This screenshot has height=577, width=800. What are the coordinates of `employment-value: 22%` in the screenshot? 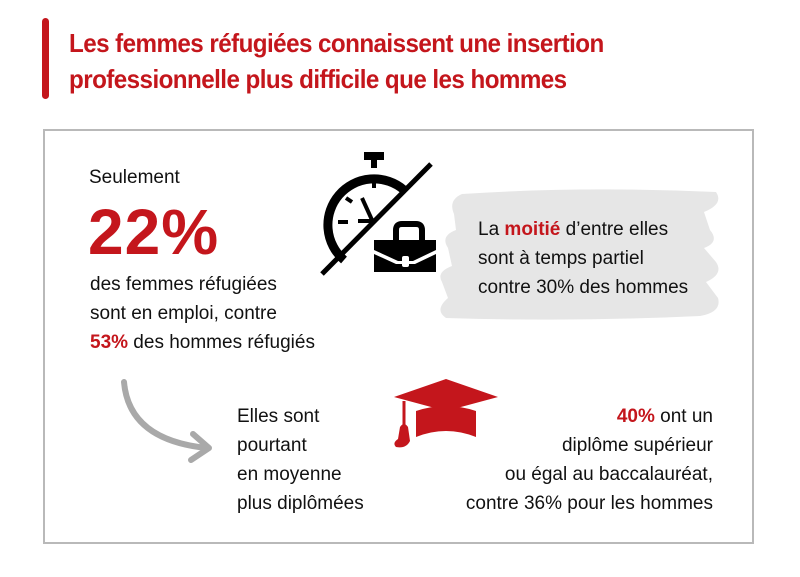 It's located at (154, 232).